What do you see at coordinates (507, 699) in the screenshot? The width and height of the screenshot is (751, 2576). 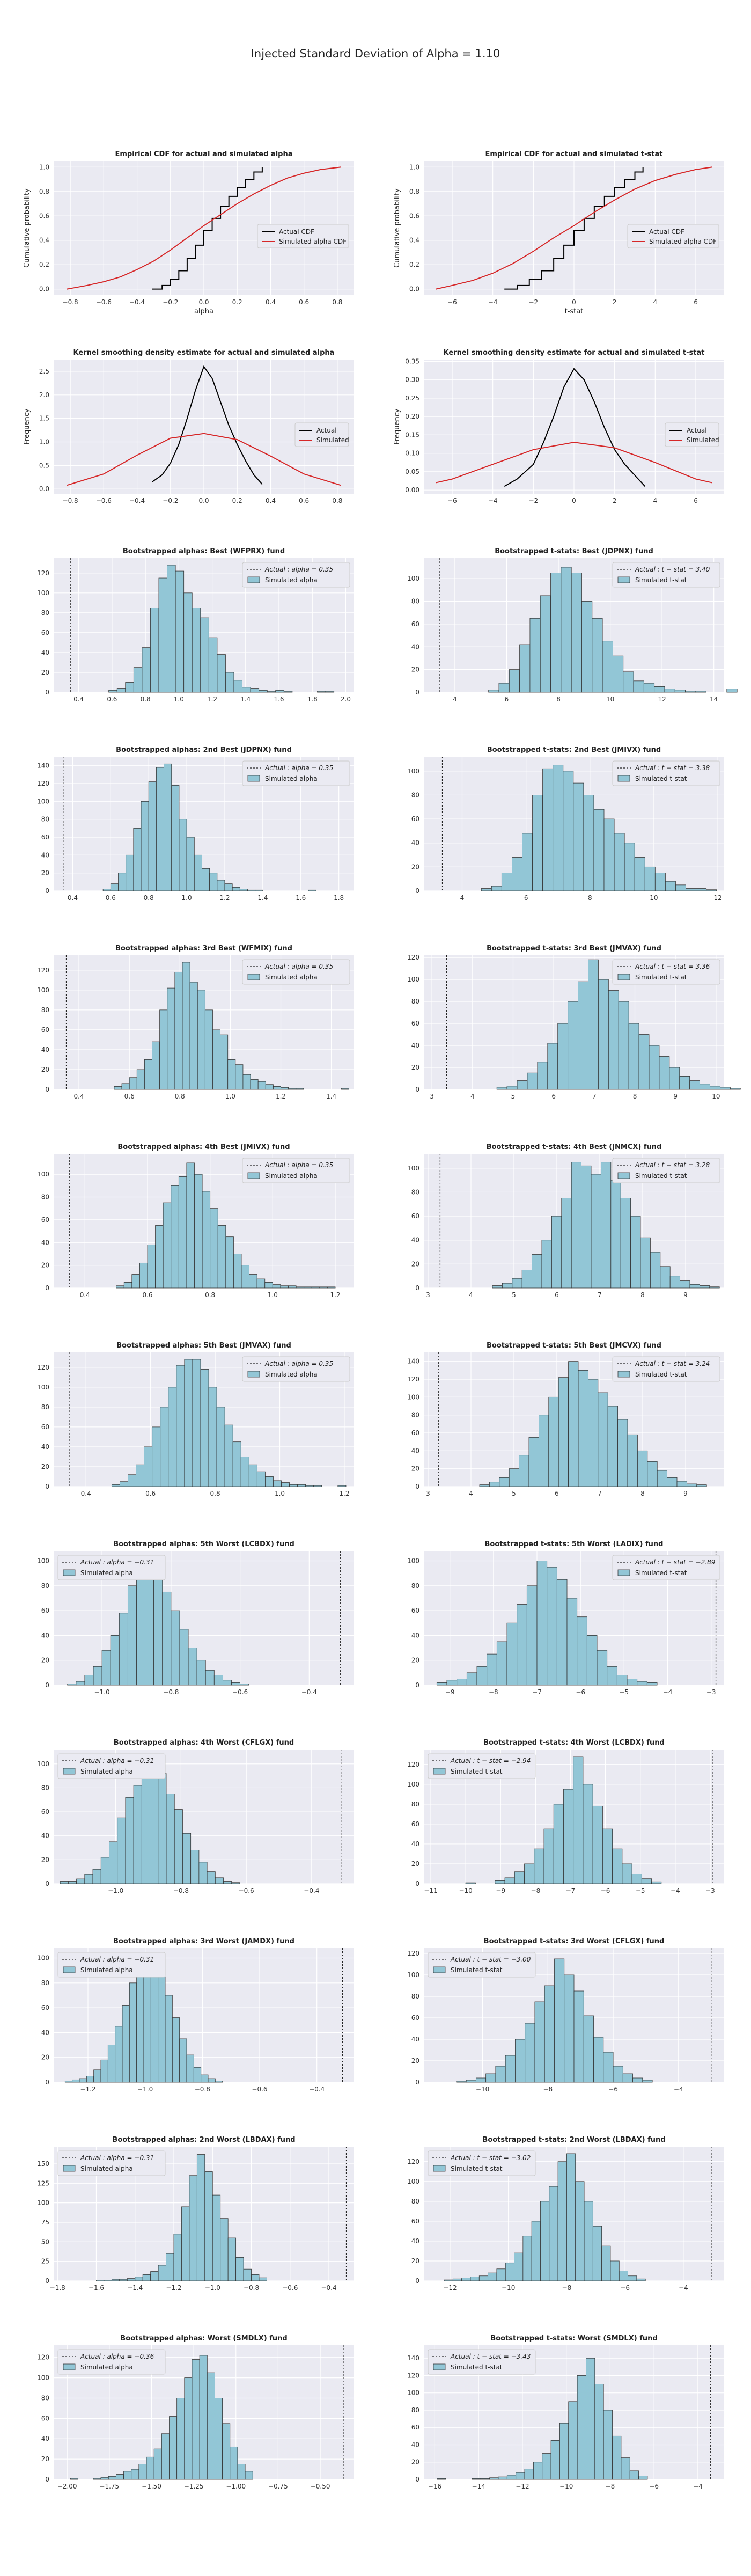 I see `x-tick-label: 6` at bounding box center [507, 699].